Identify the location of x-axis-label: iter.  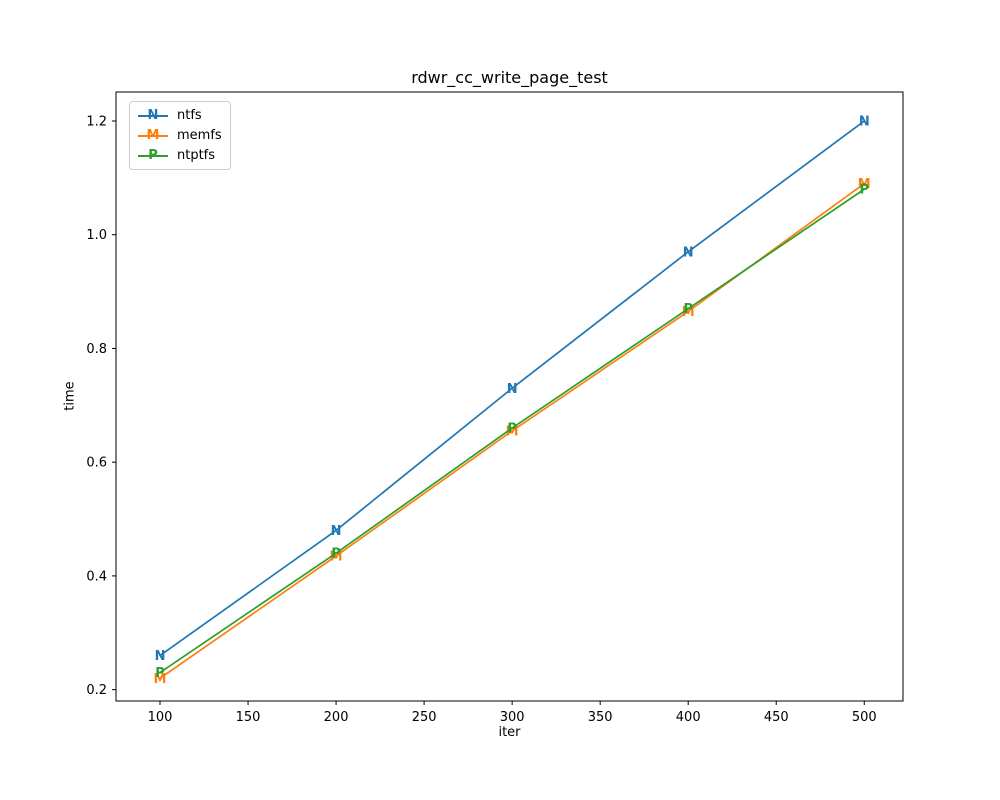
(509, 732).